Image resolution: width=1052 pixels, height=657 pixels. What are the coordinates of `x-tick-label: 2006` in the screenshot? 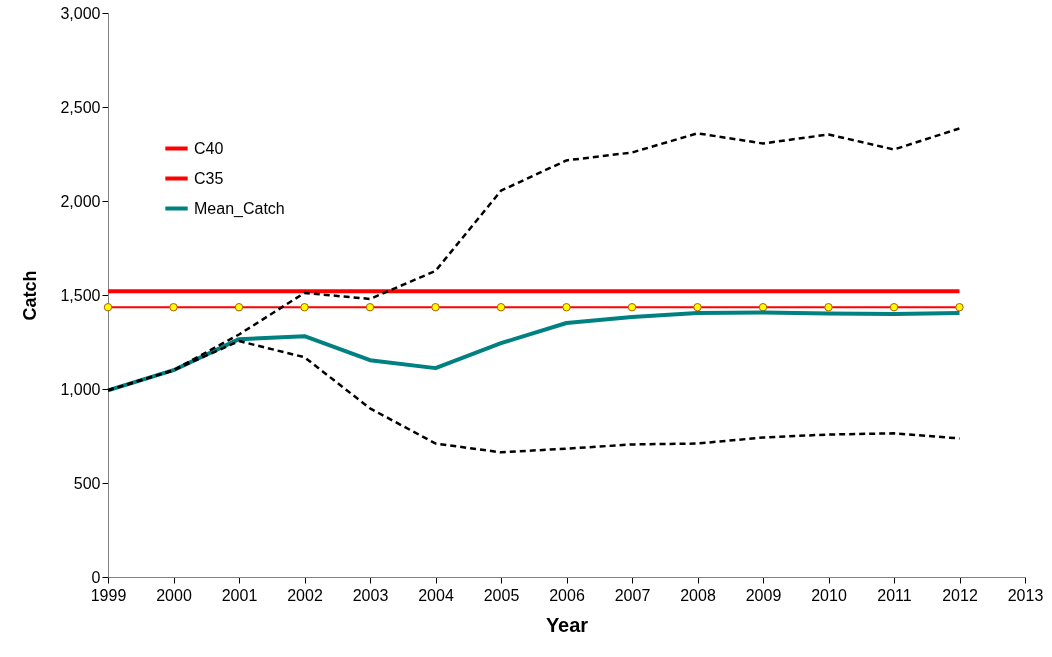 It's located at (567, 595).